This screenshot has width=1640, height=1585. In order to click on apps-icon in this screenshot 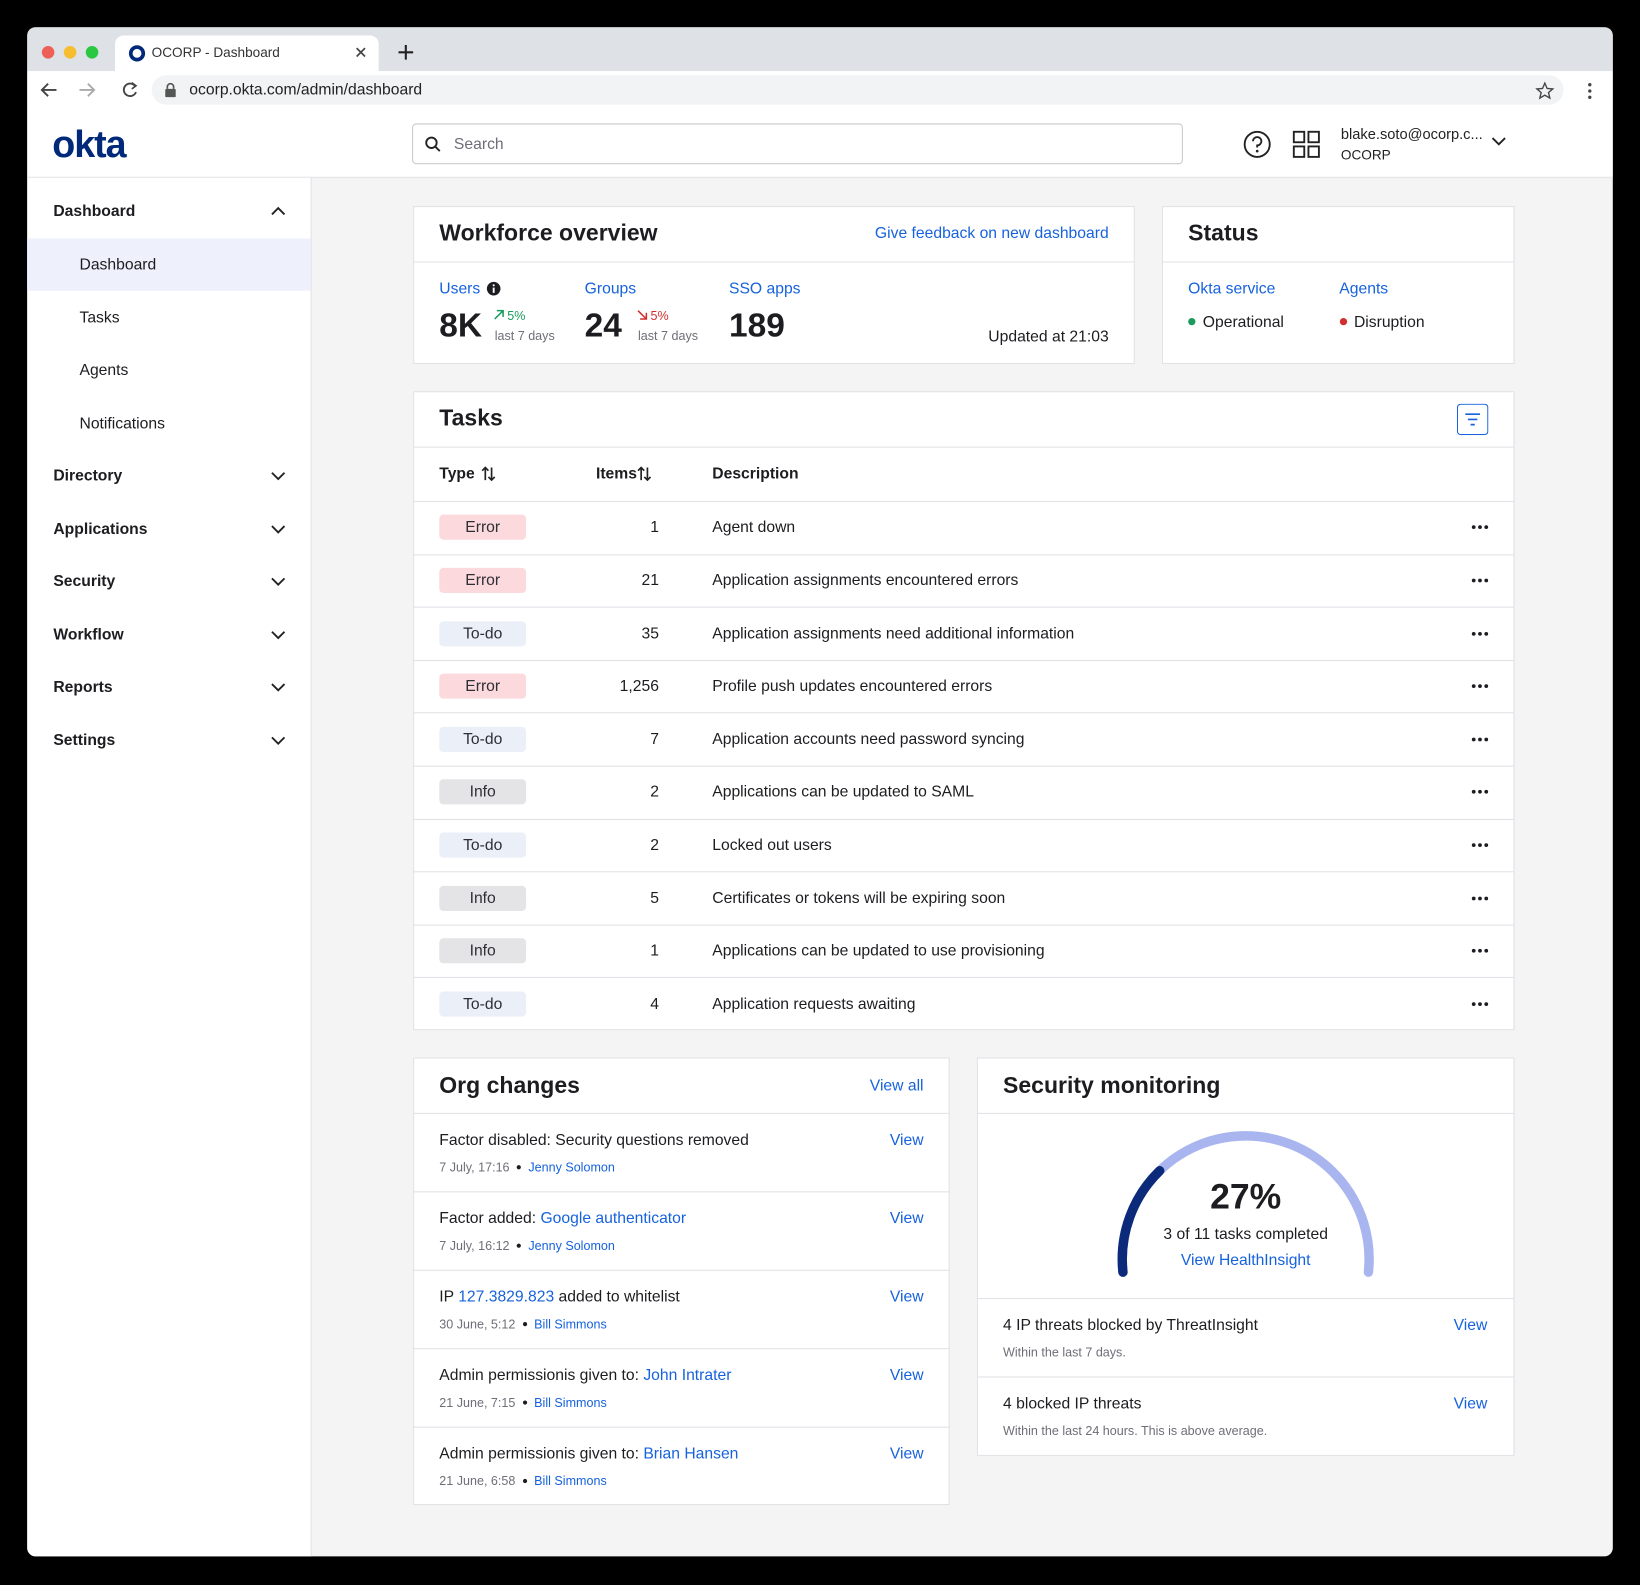, I will do `click(1306, 144)`.